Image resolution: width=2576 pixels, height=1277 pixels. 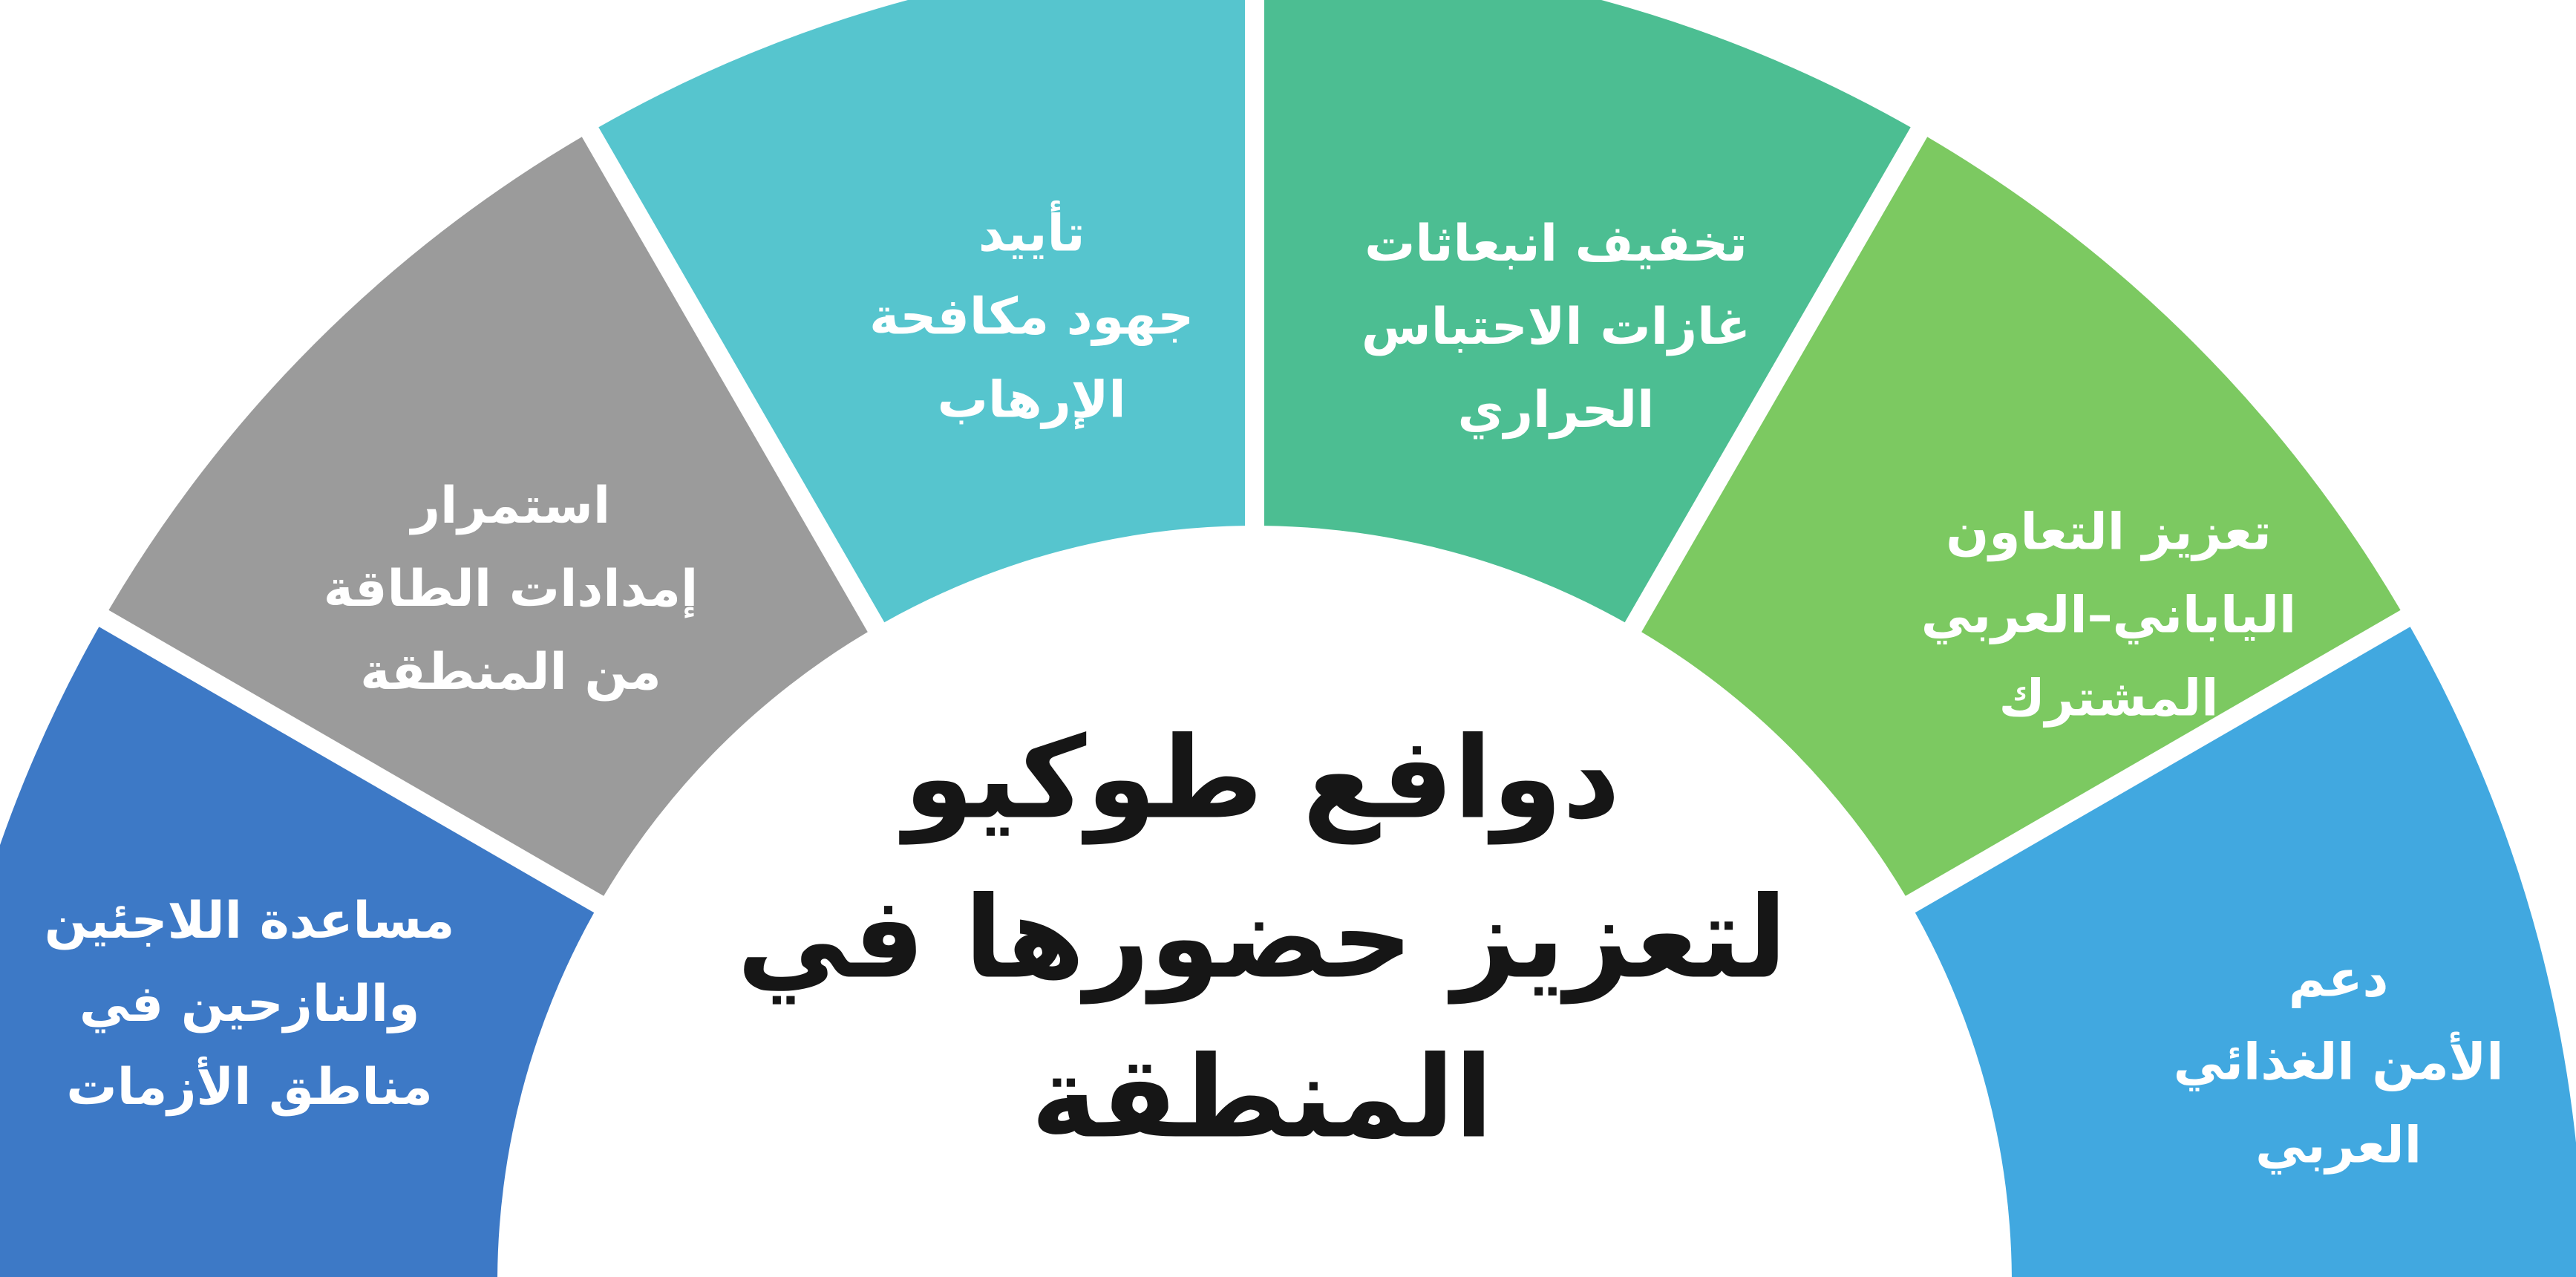 What do you see at coordinates (511, 672) in the screenshot?
I see `segment-label-line: من المنطقة` at bounding box center [511, 672].